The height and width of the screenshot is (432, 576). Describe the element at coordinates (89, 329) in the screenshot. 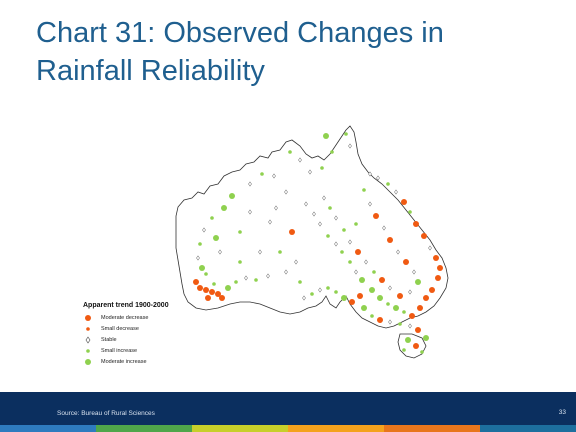

I see `small-orange-dot-icon` at that location.